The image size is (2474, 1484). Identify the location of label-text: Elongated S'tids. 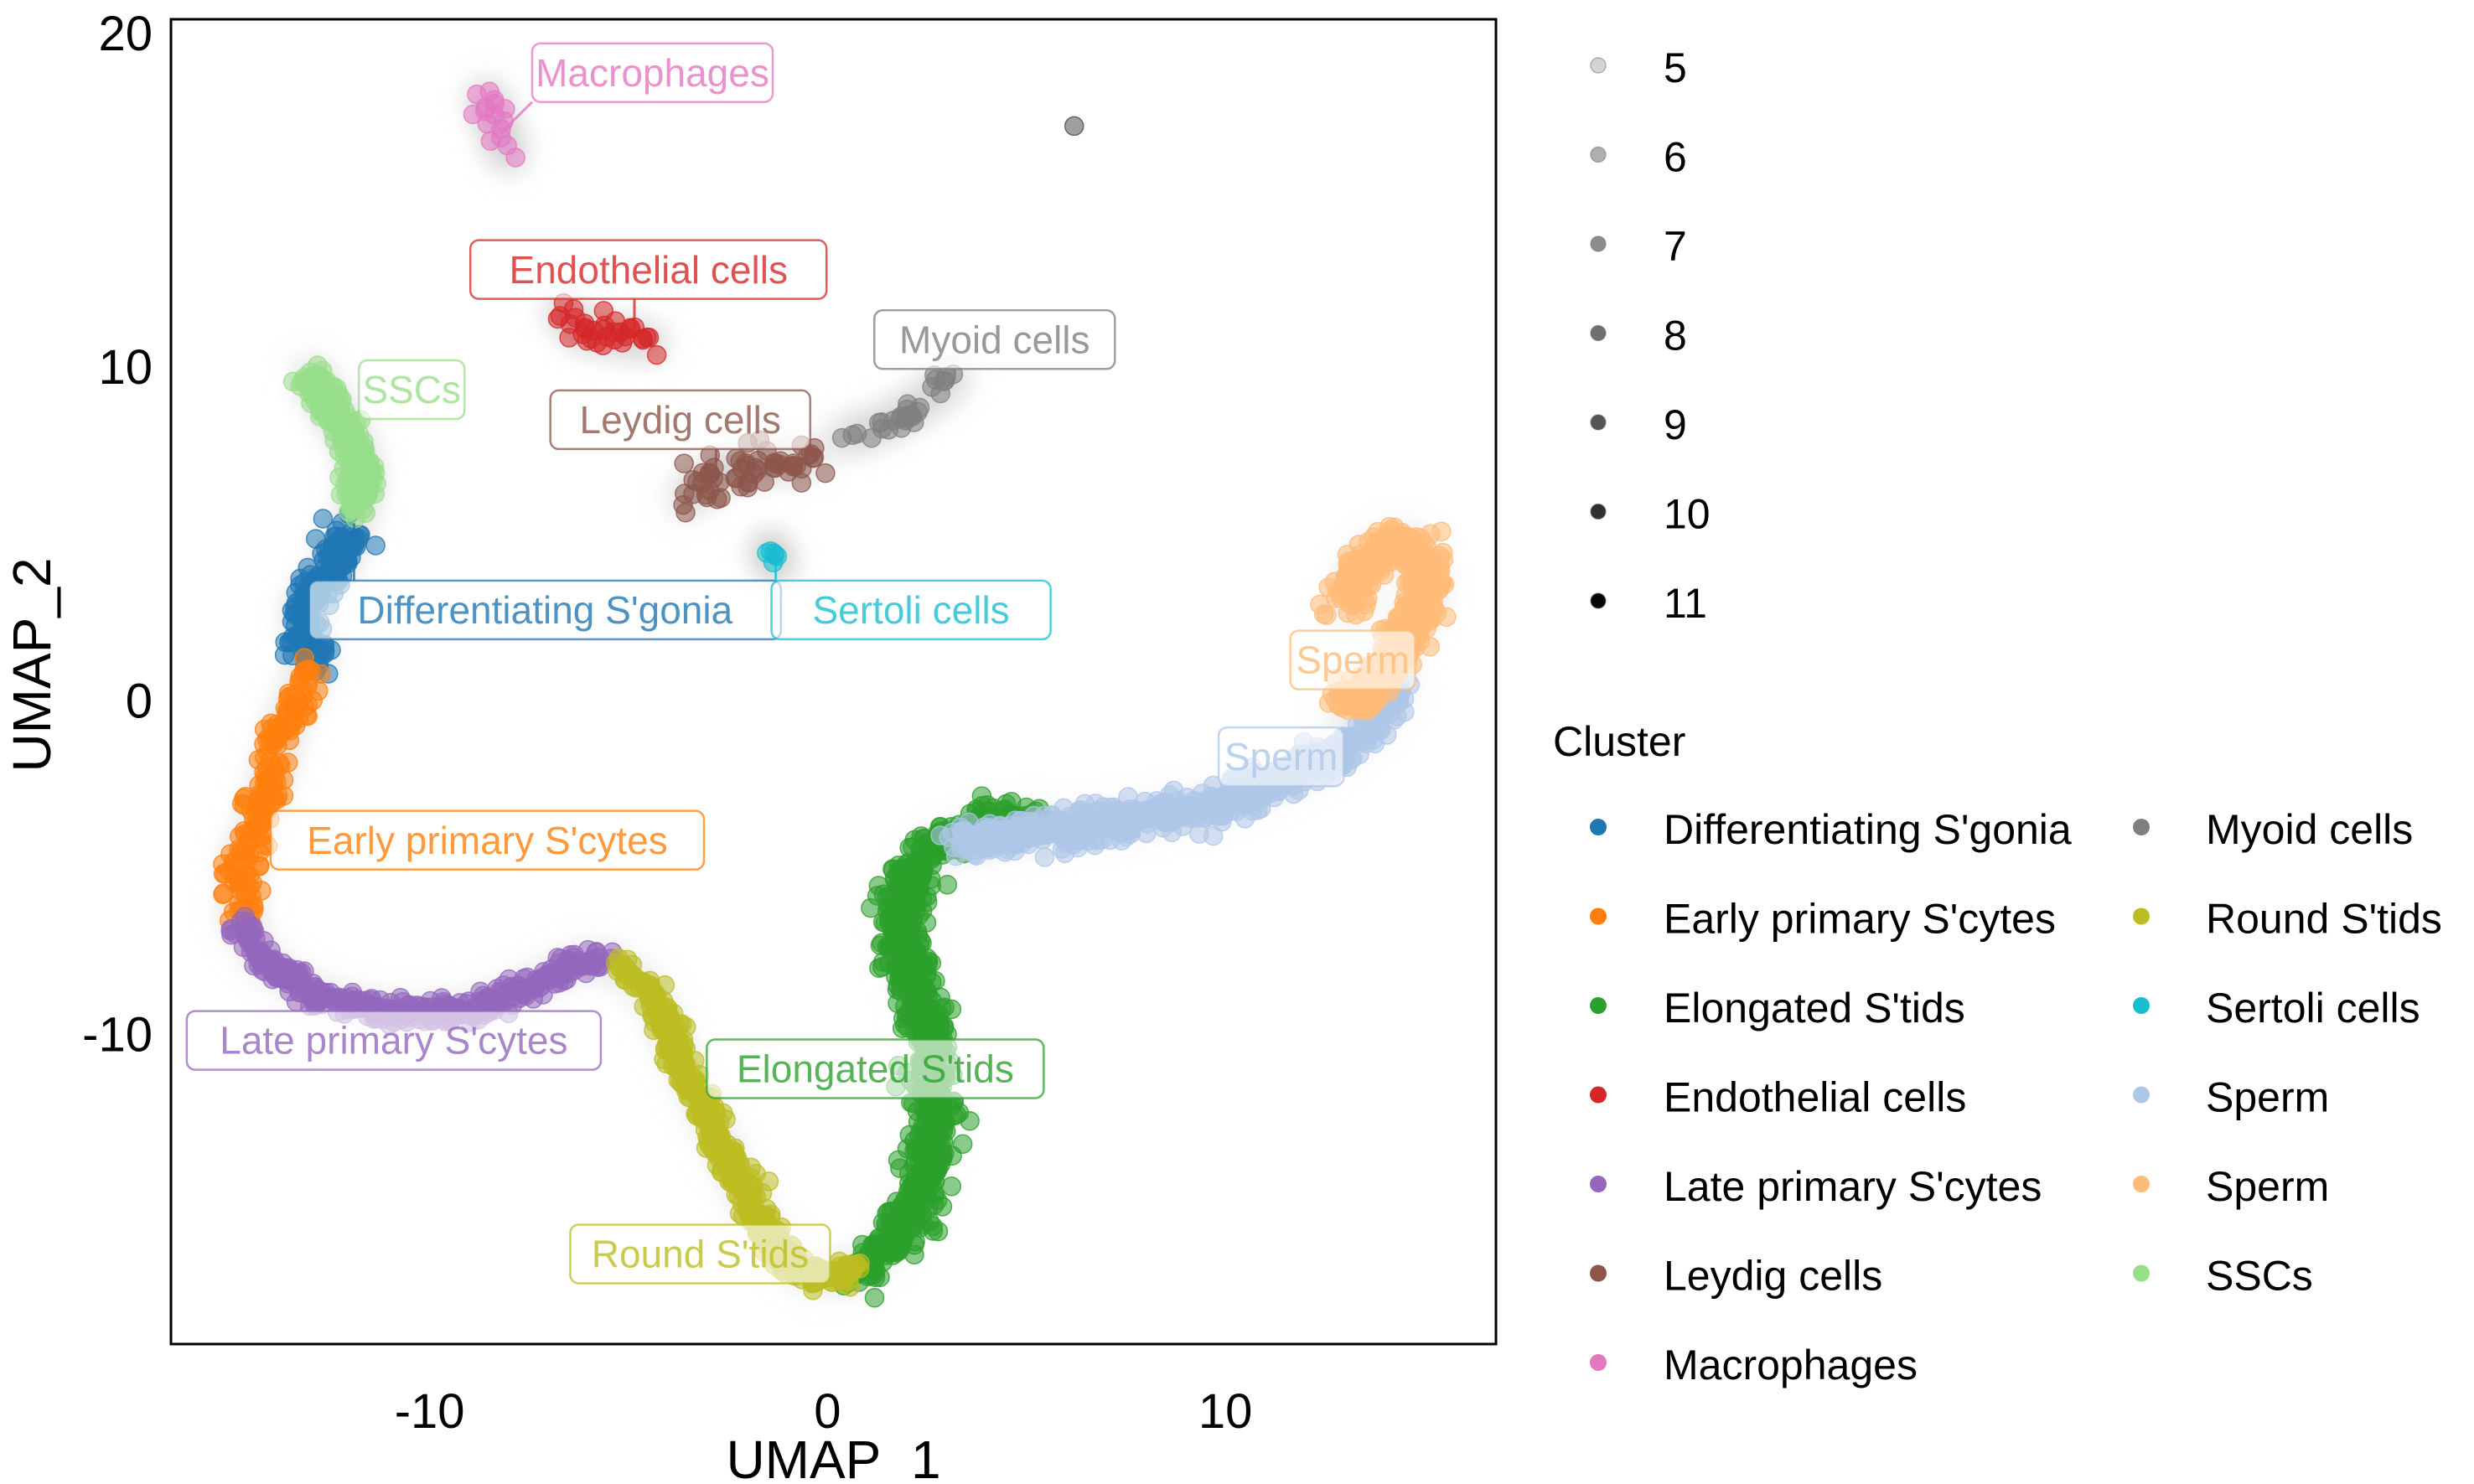
(876, 1069).